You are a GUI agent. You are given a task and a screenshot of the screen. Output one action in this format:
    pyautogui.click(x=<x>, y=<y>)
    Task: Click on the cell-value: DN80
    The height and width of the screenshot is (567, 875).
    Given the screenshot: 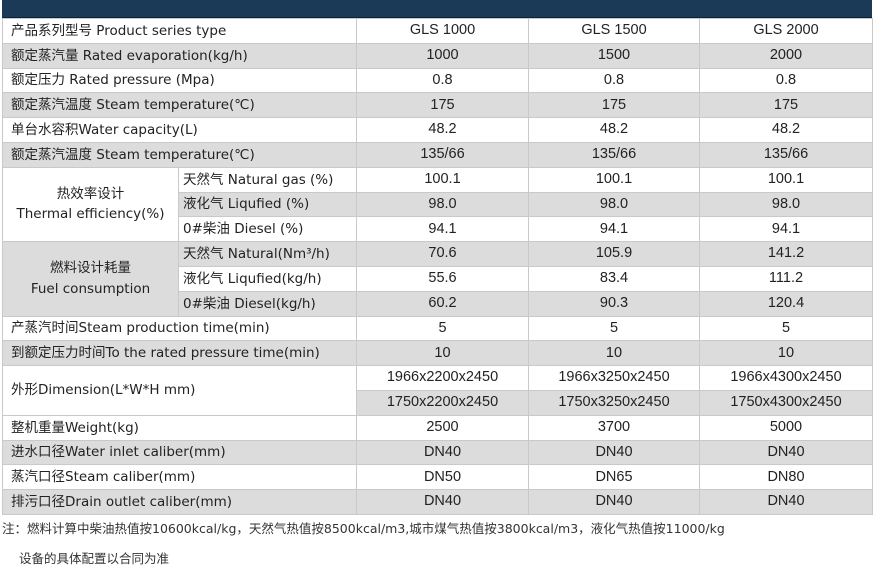 What is the action you would take?
    pyautogui.click(x=786, y=477)
    